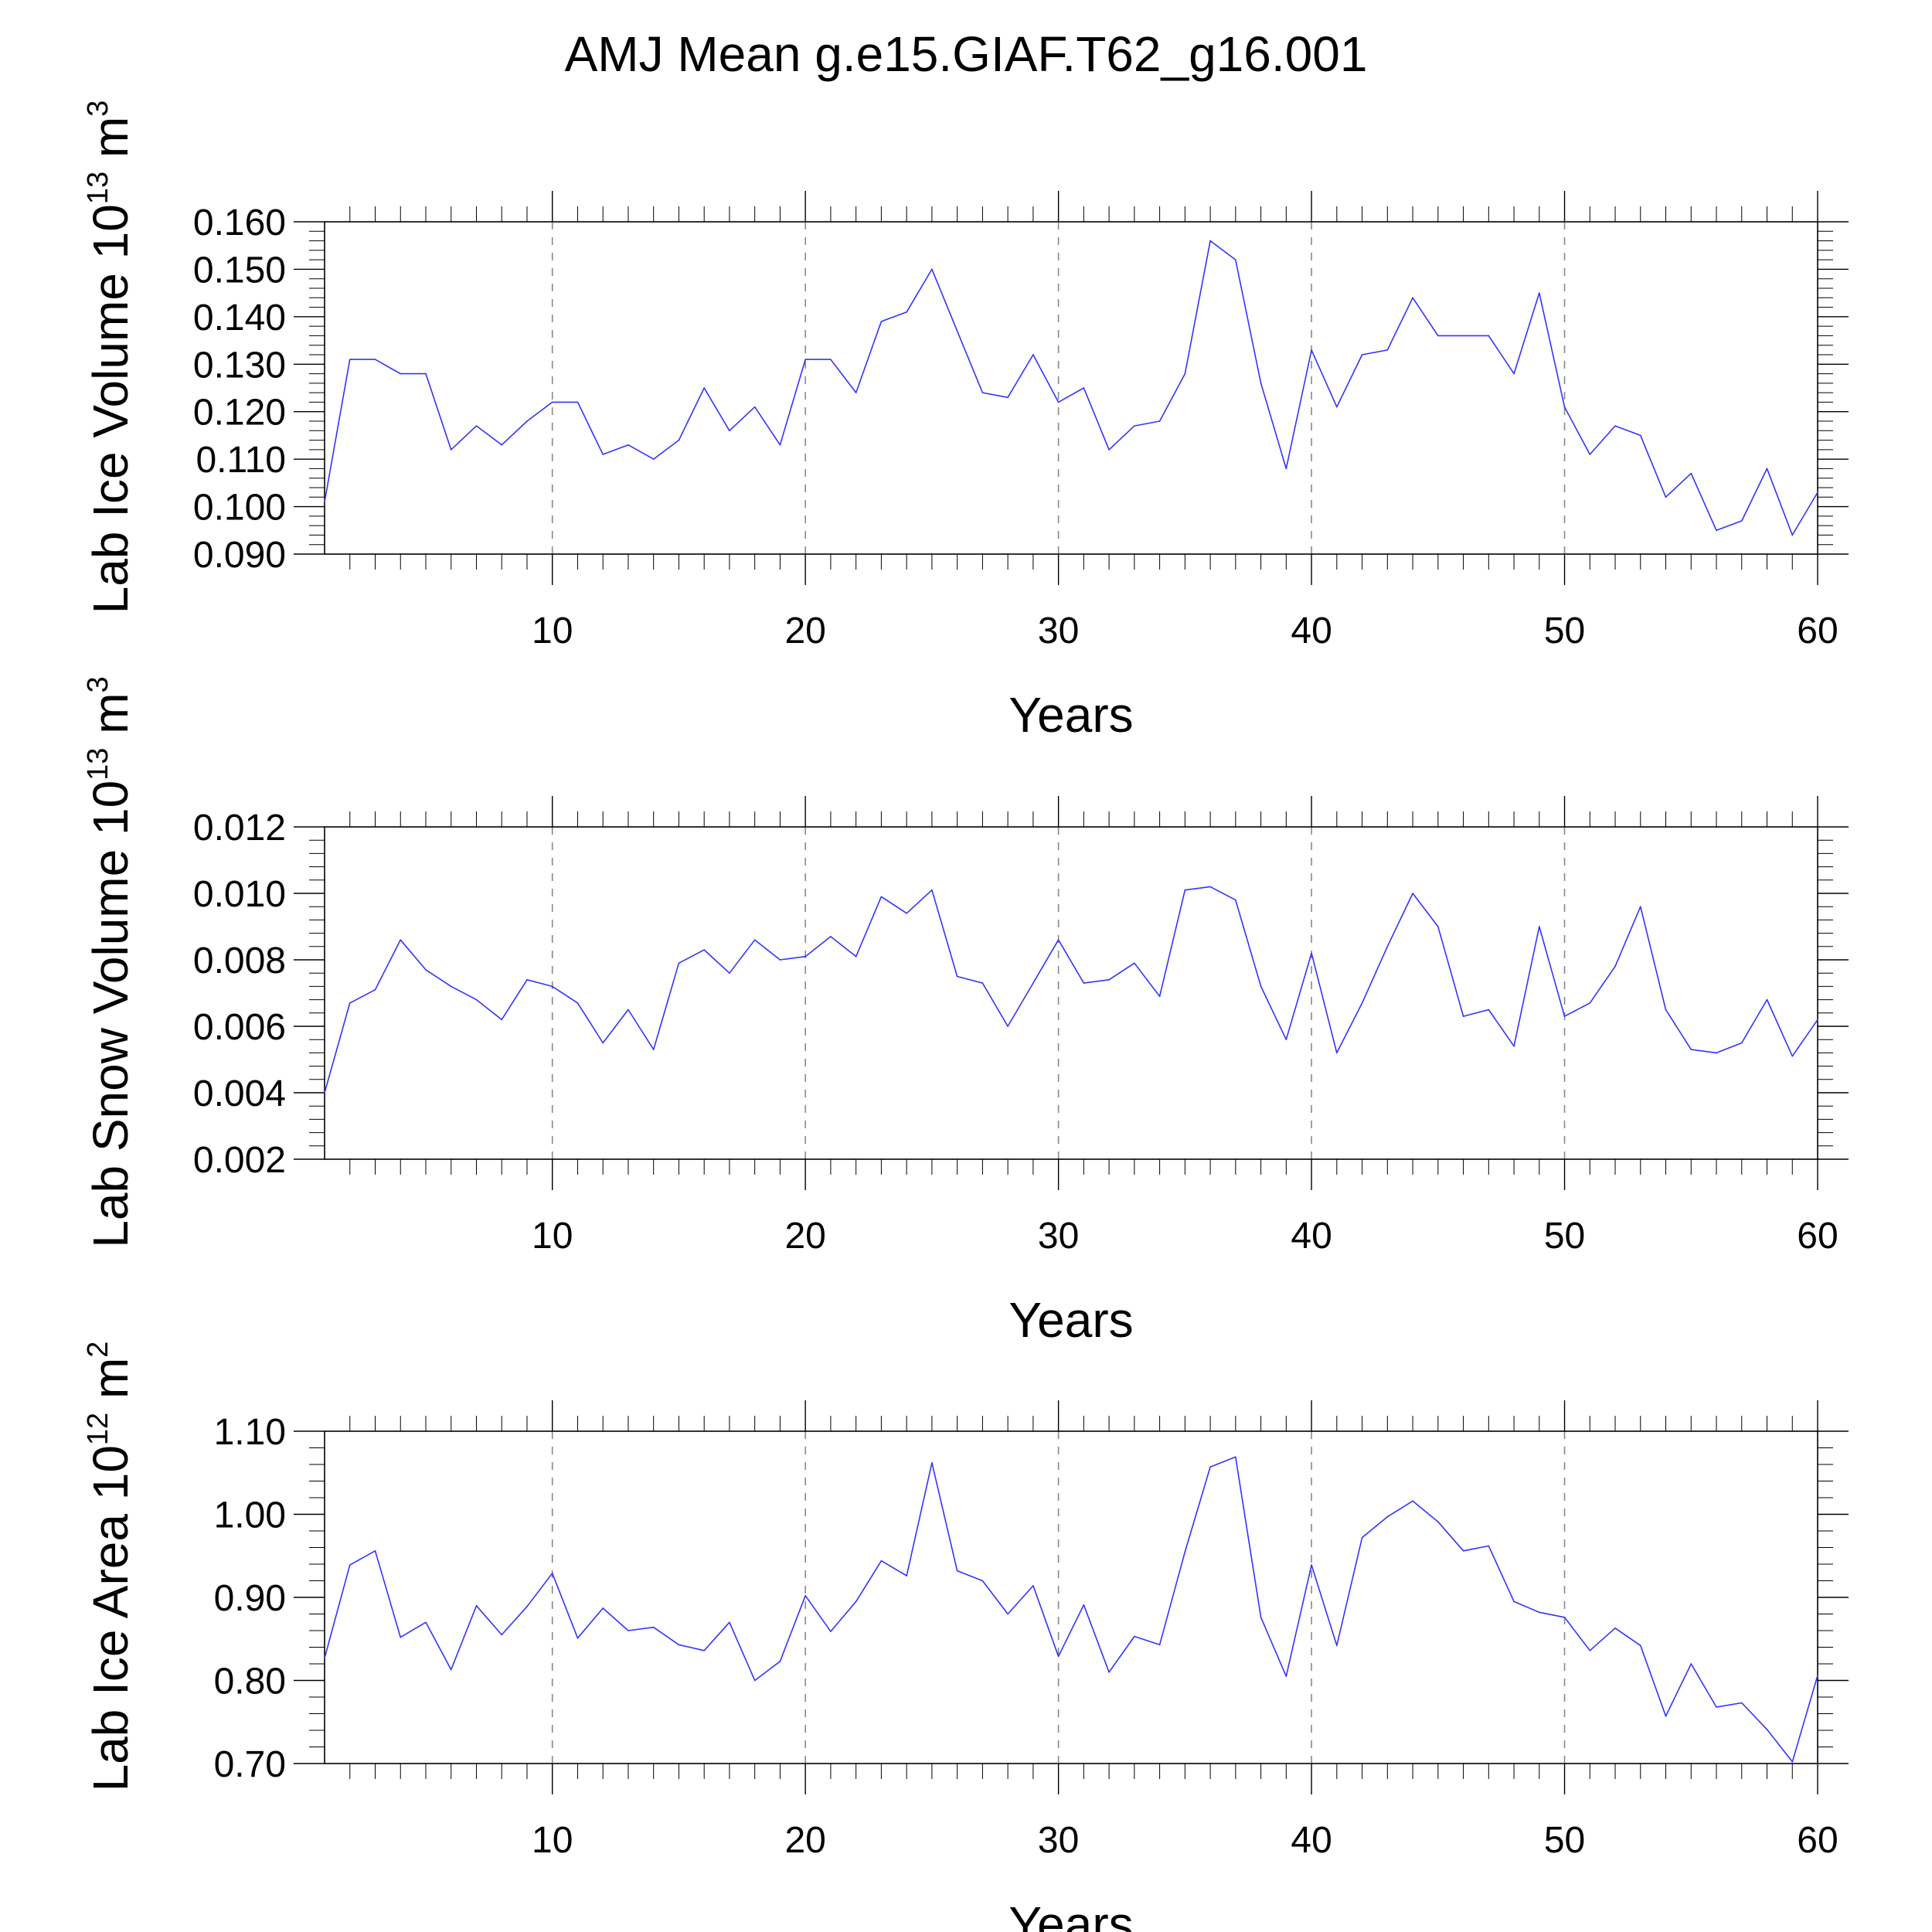  I want to click on series-line-ice-area, so click(1071, 1610).